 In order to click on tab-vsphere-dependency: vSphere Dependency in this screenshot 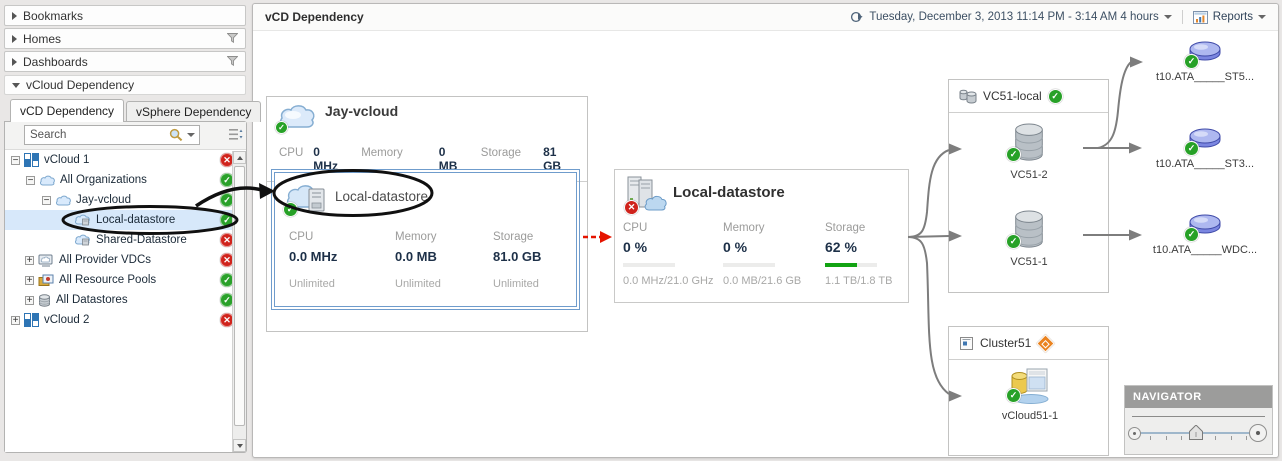, I will do `click(194, 111)`.